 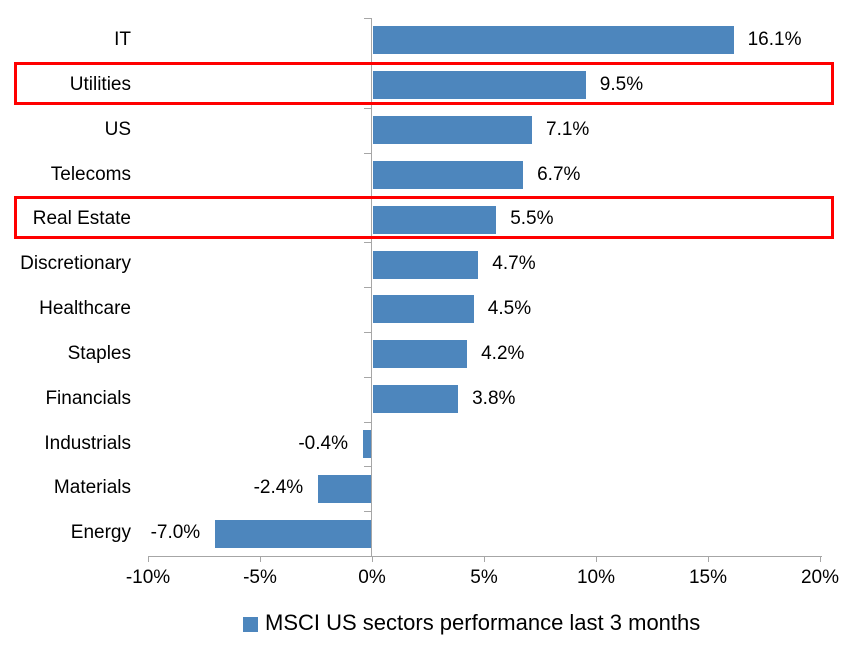 What do you see at coordinates (85, 308) in the screenshot?
I see `category-label: Healthcare` at bounding box center [85, 308].